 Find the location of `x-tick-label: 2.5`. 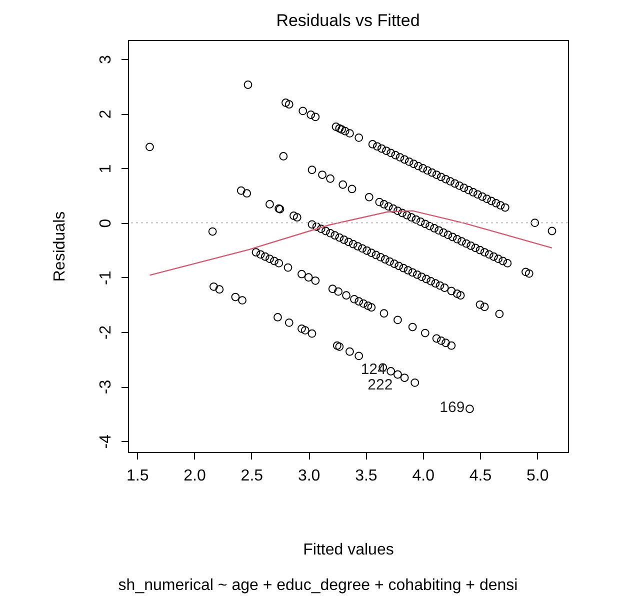

x-tick-label: 2.5 is located at coordinates (252, 476).